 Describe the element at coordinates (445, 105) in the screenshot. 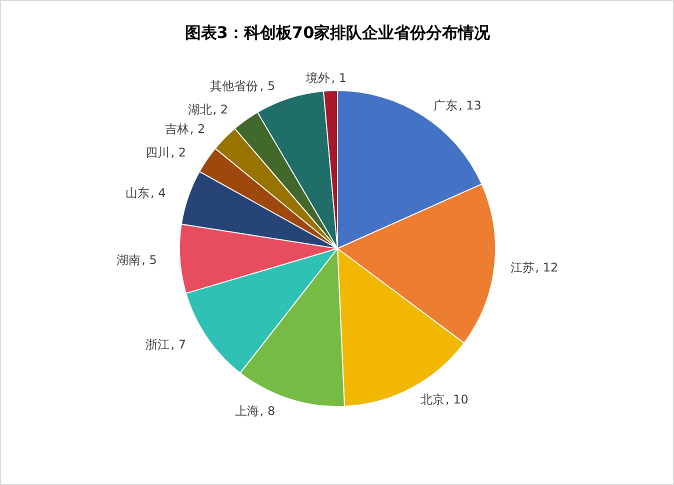

I see `slice-label: 广东` at that location.